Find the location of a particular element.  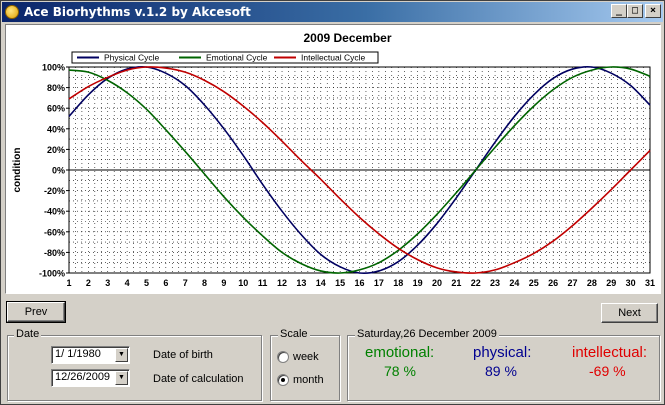

birth-date-picker: 1/ 1/1980 ▼ is located at coordinates (90, 355).